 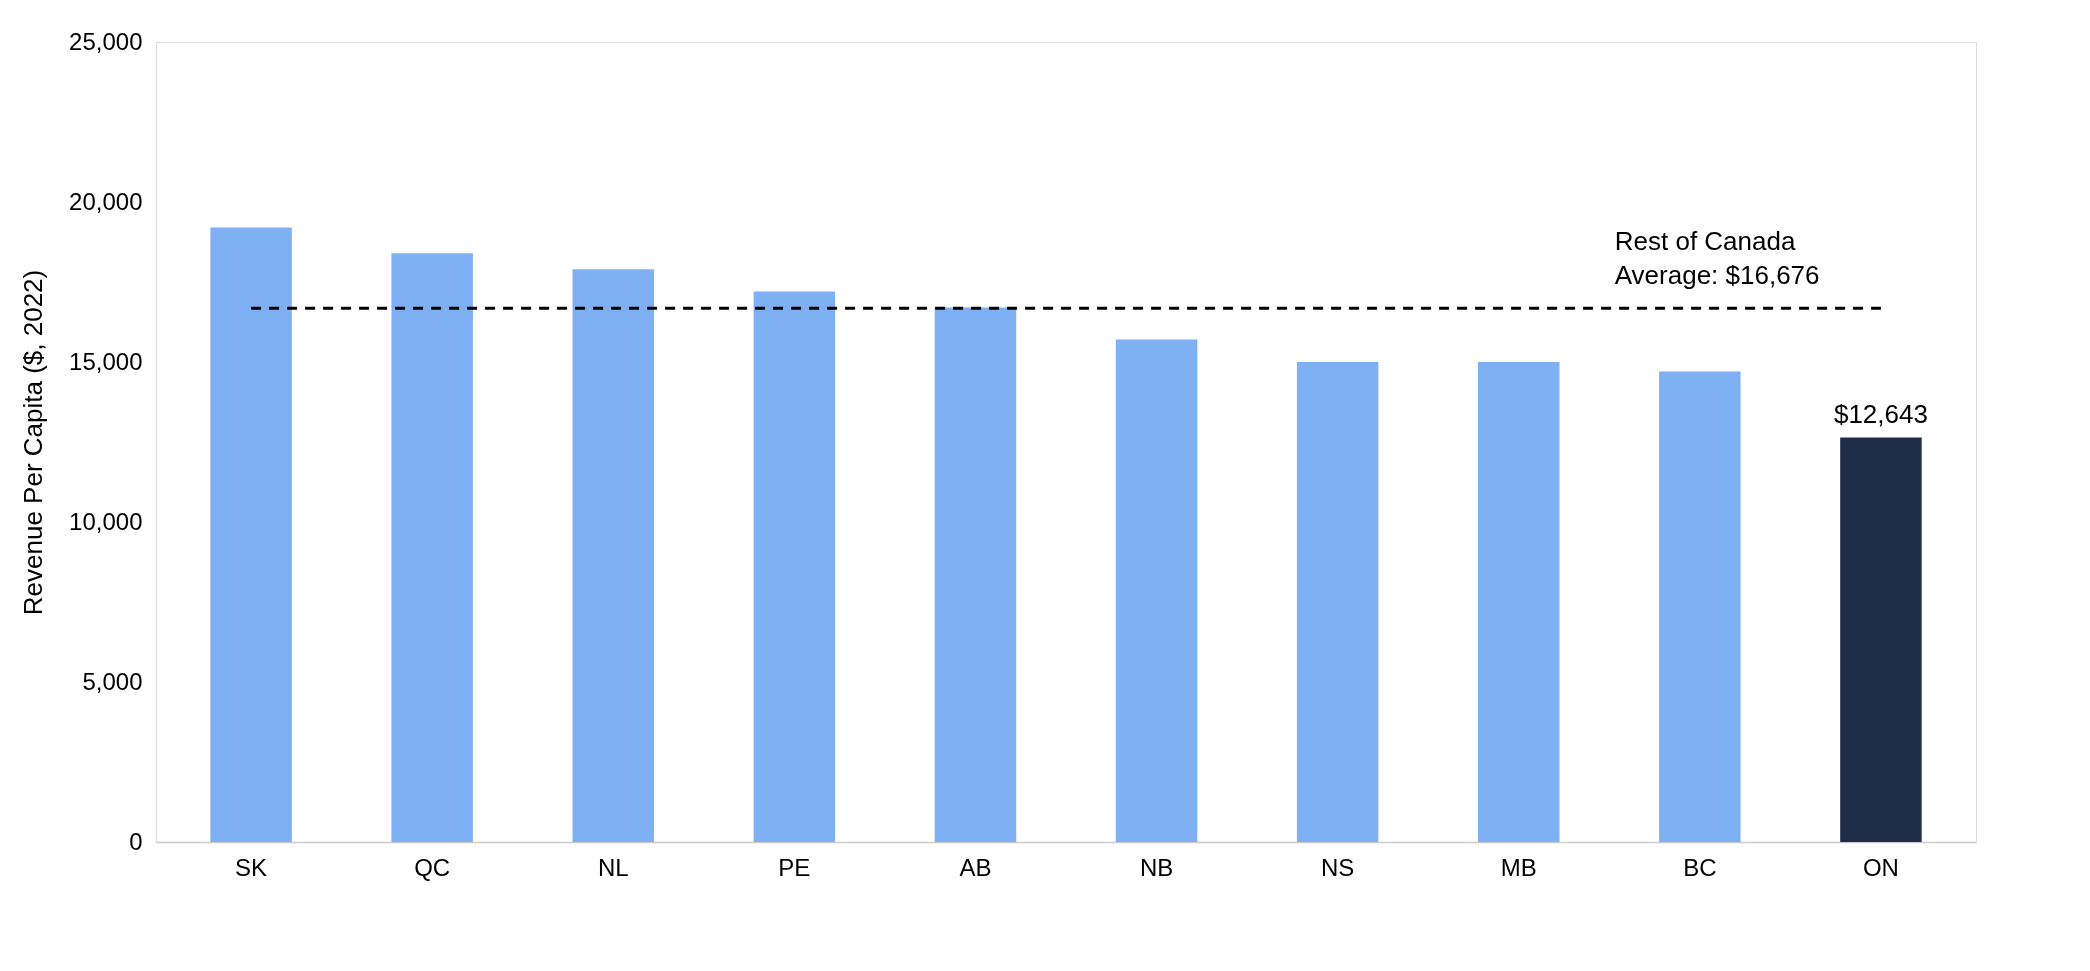 What do you see at coordinates (251, 867) in the screenshot?
I see `x-tick-label: SK` at bounding box center [251, 867].